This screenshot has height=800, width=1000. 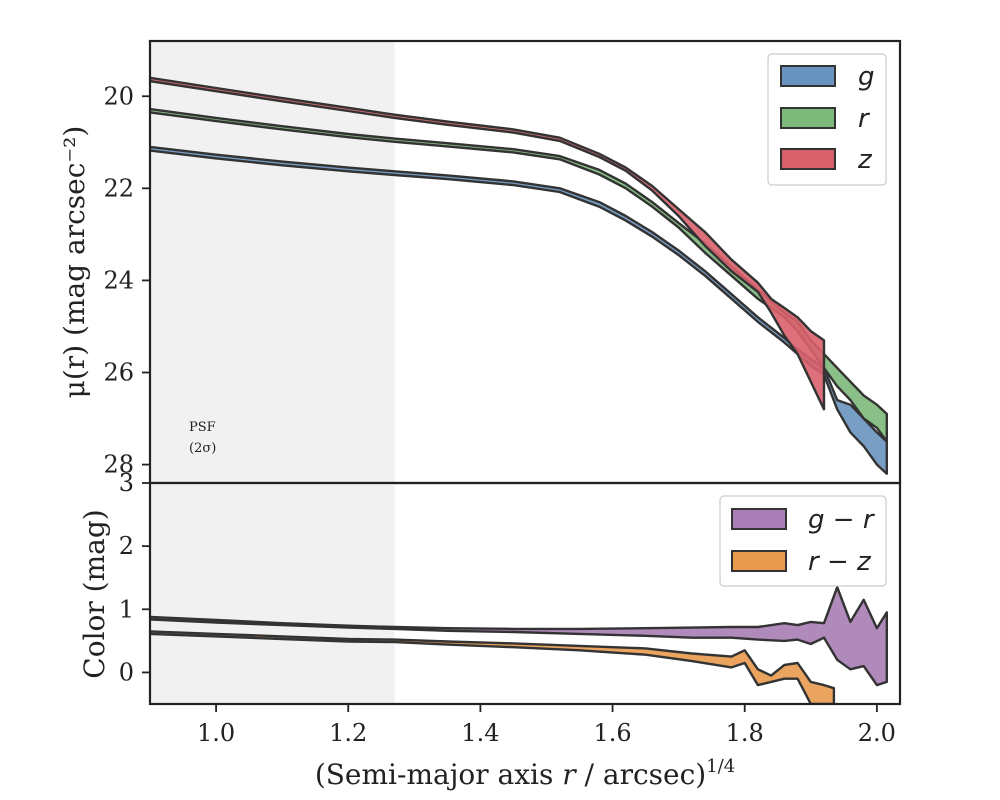 What do you see at coordinates (493, 667) in the screenshot?
I see `series-band-rz` at bounding box center [493, 667].